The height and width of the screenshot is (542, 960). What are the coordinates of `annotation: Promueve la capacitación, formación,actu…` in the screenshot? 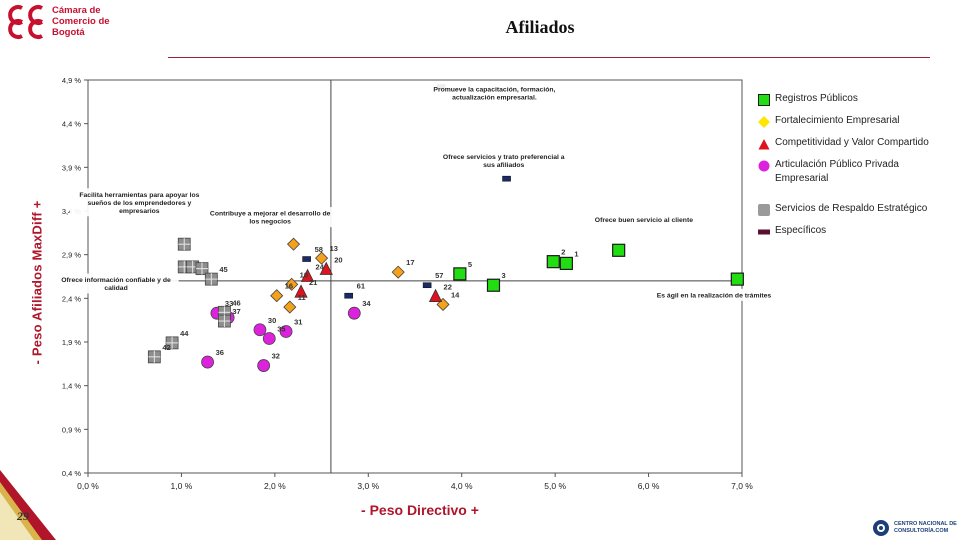 It's located at (494, 93).